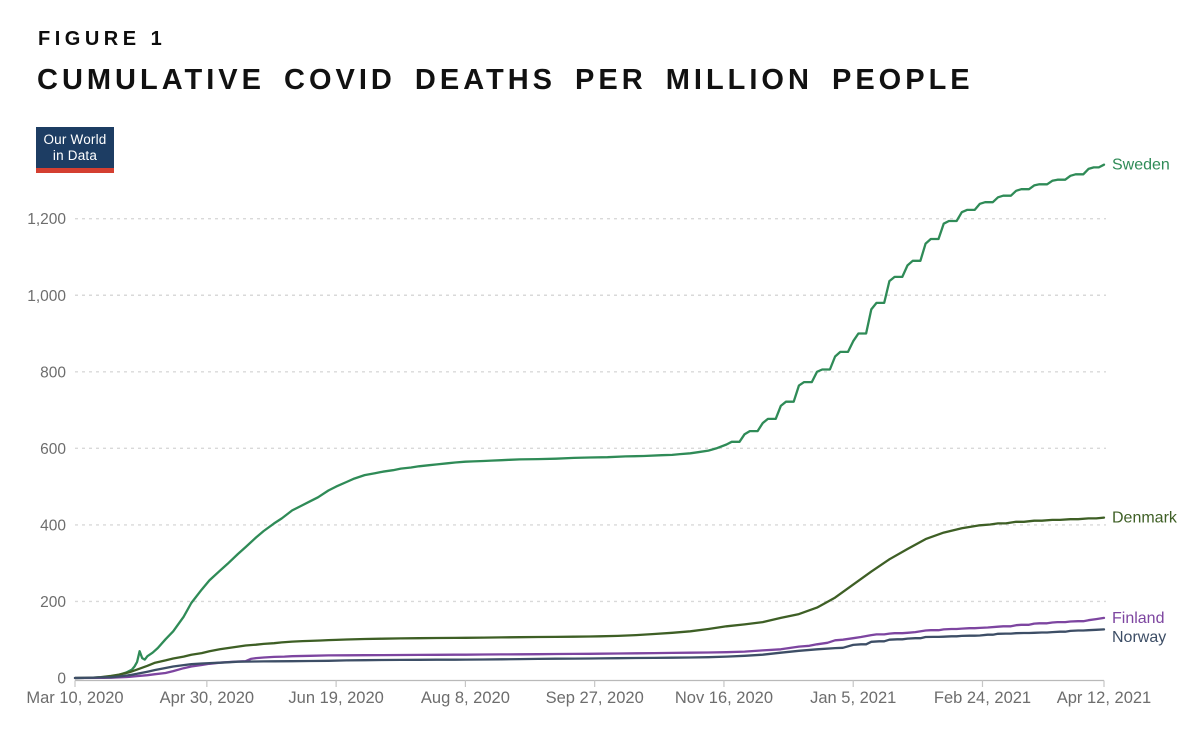 The width and height of the screenshot is (1200, 748). Describe the element at coordinates (46, 219) in the screenshot. I see `y-tick-label: 1,200` at that location.